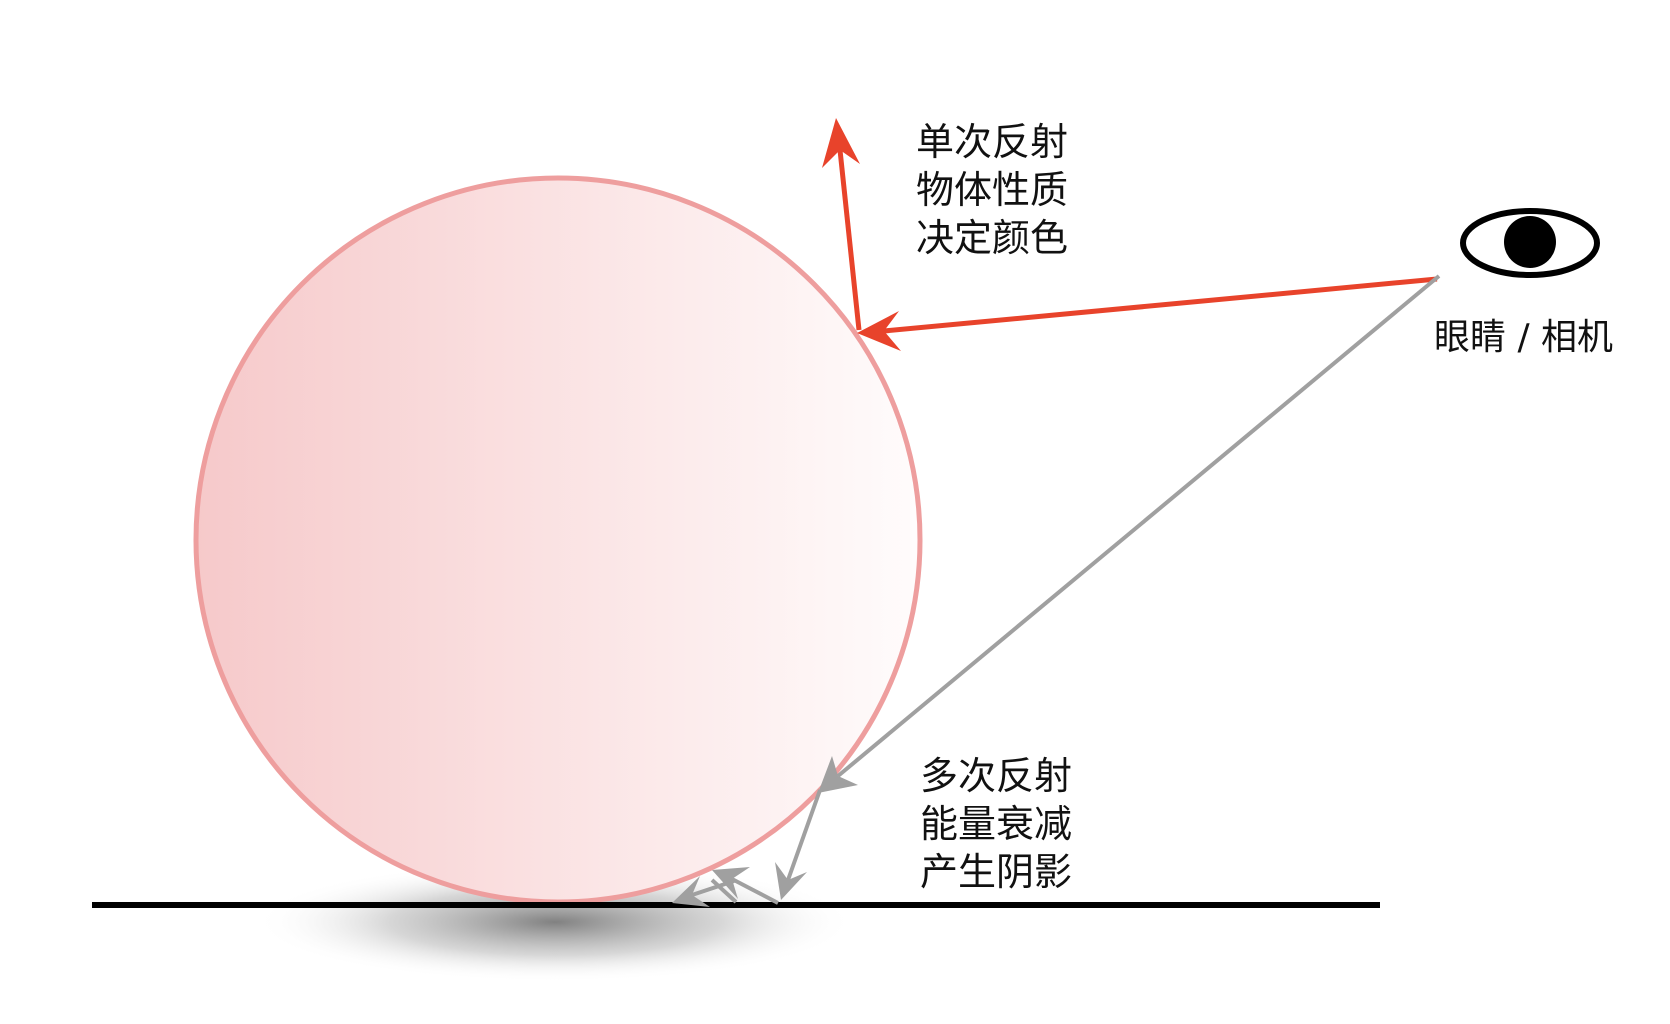 The height and width of the screenshot is (1024, 1670). I want to click on eye-icon, so click(1530, 243).